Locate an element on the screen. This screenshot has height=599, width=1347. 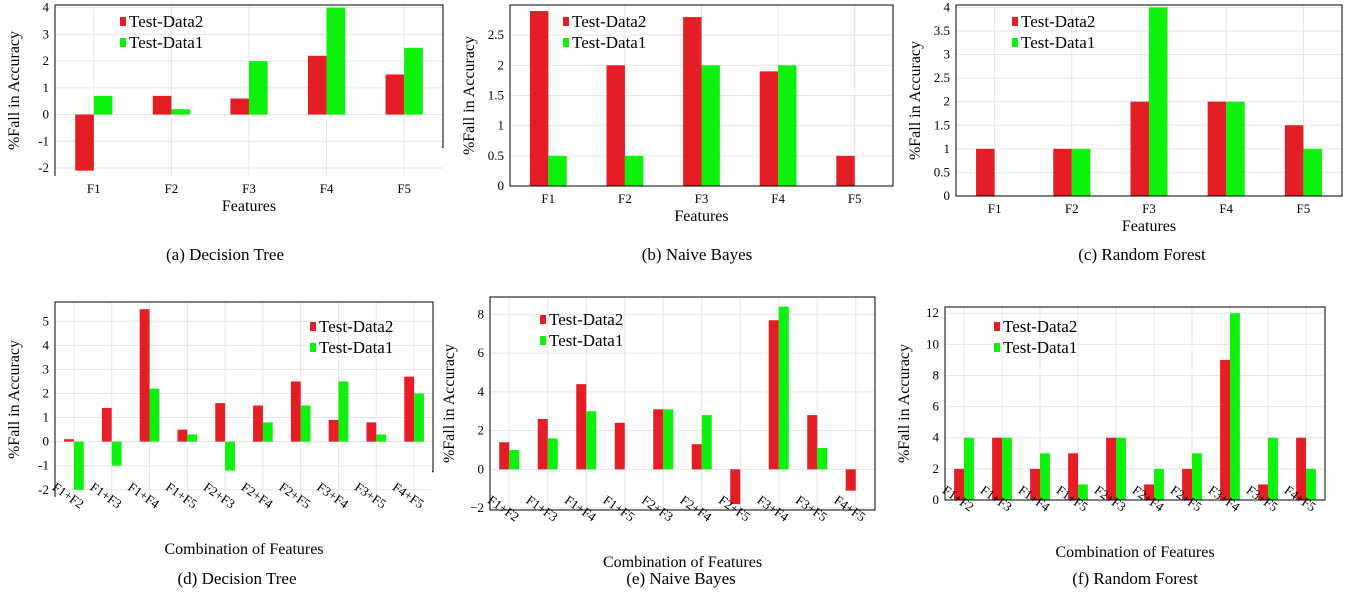
subfigure-caption: (a) Decision Tree is located at coordinates (225, 254).